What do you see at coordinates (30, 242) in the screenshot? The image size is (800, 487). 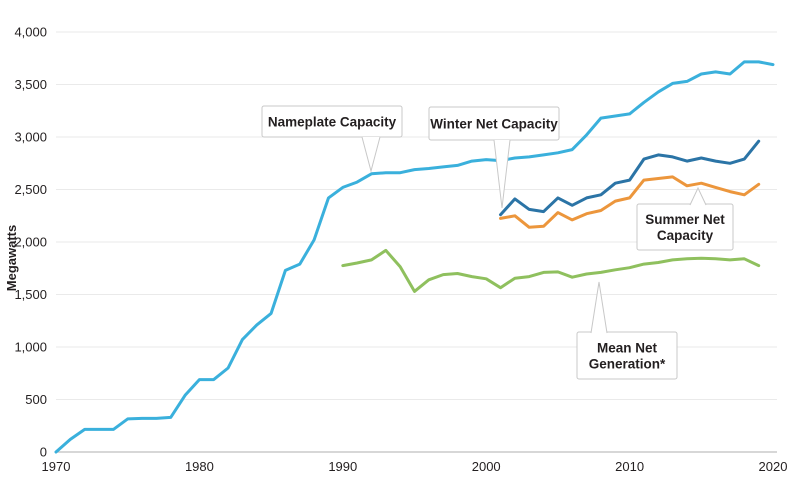 I see `y-tick-label: 2,000` at bounding box center [30, 242].